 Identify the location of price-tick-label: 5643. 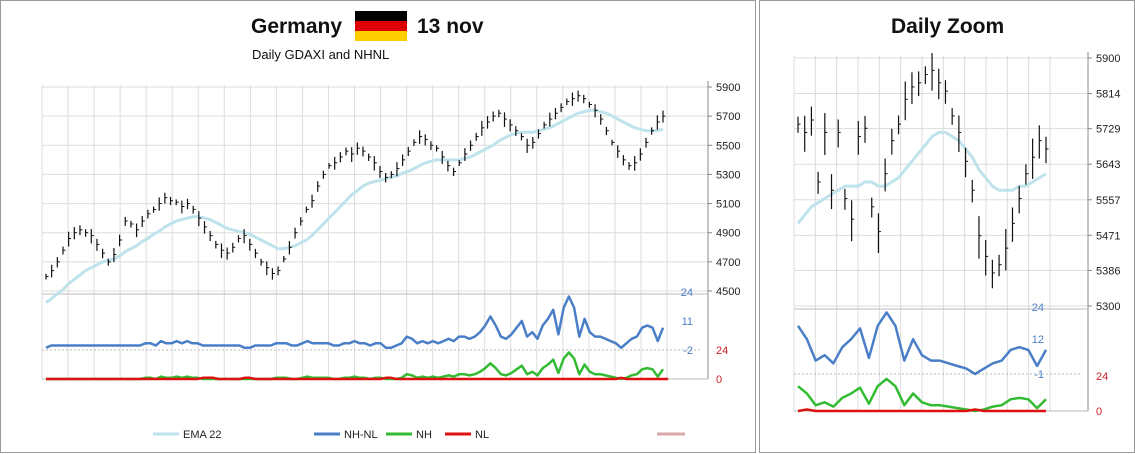
(1108, 165).